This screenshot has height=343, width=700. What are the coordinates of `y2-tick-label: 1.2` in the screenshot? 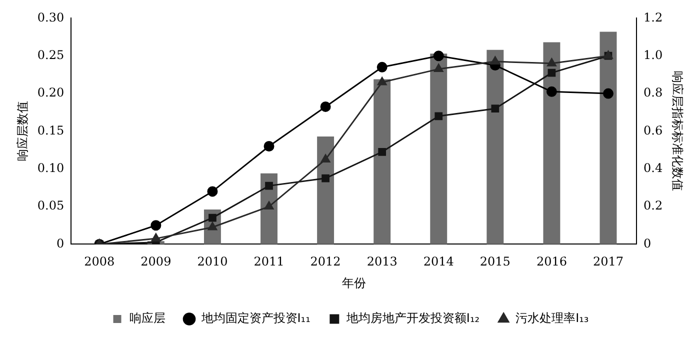 It's located at (653, 17).